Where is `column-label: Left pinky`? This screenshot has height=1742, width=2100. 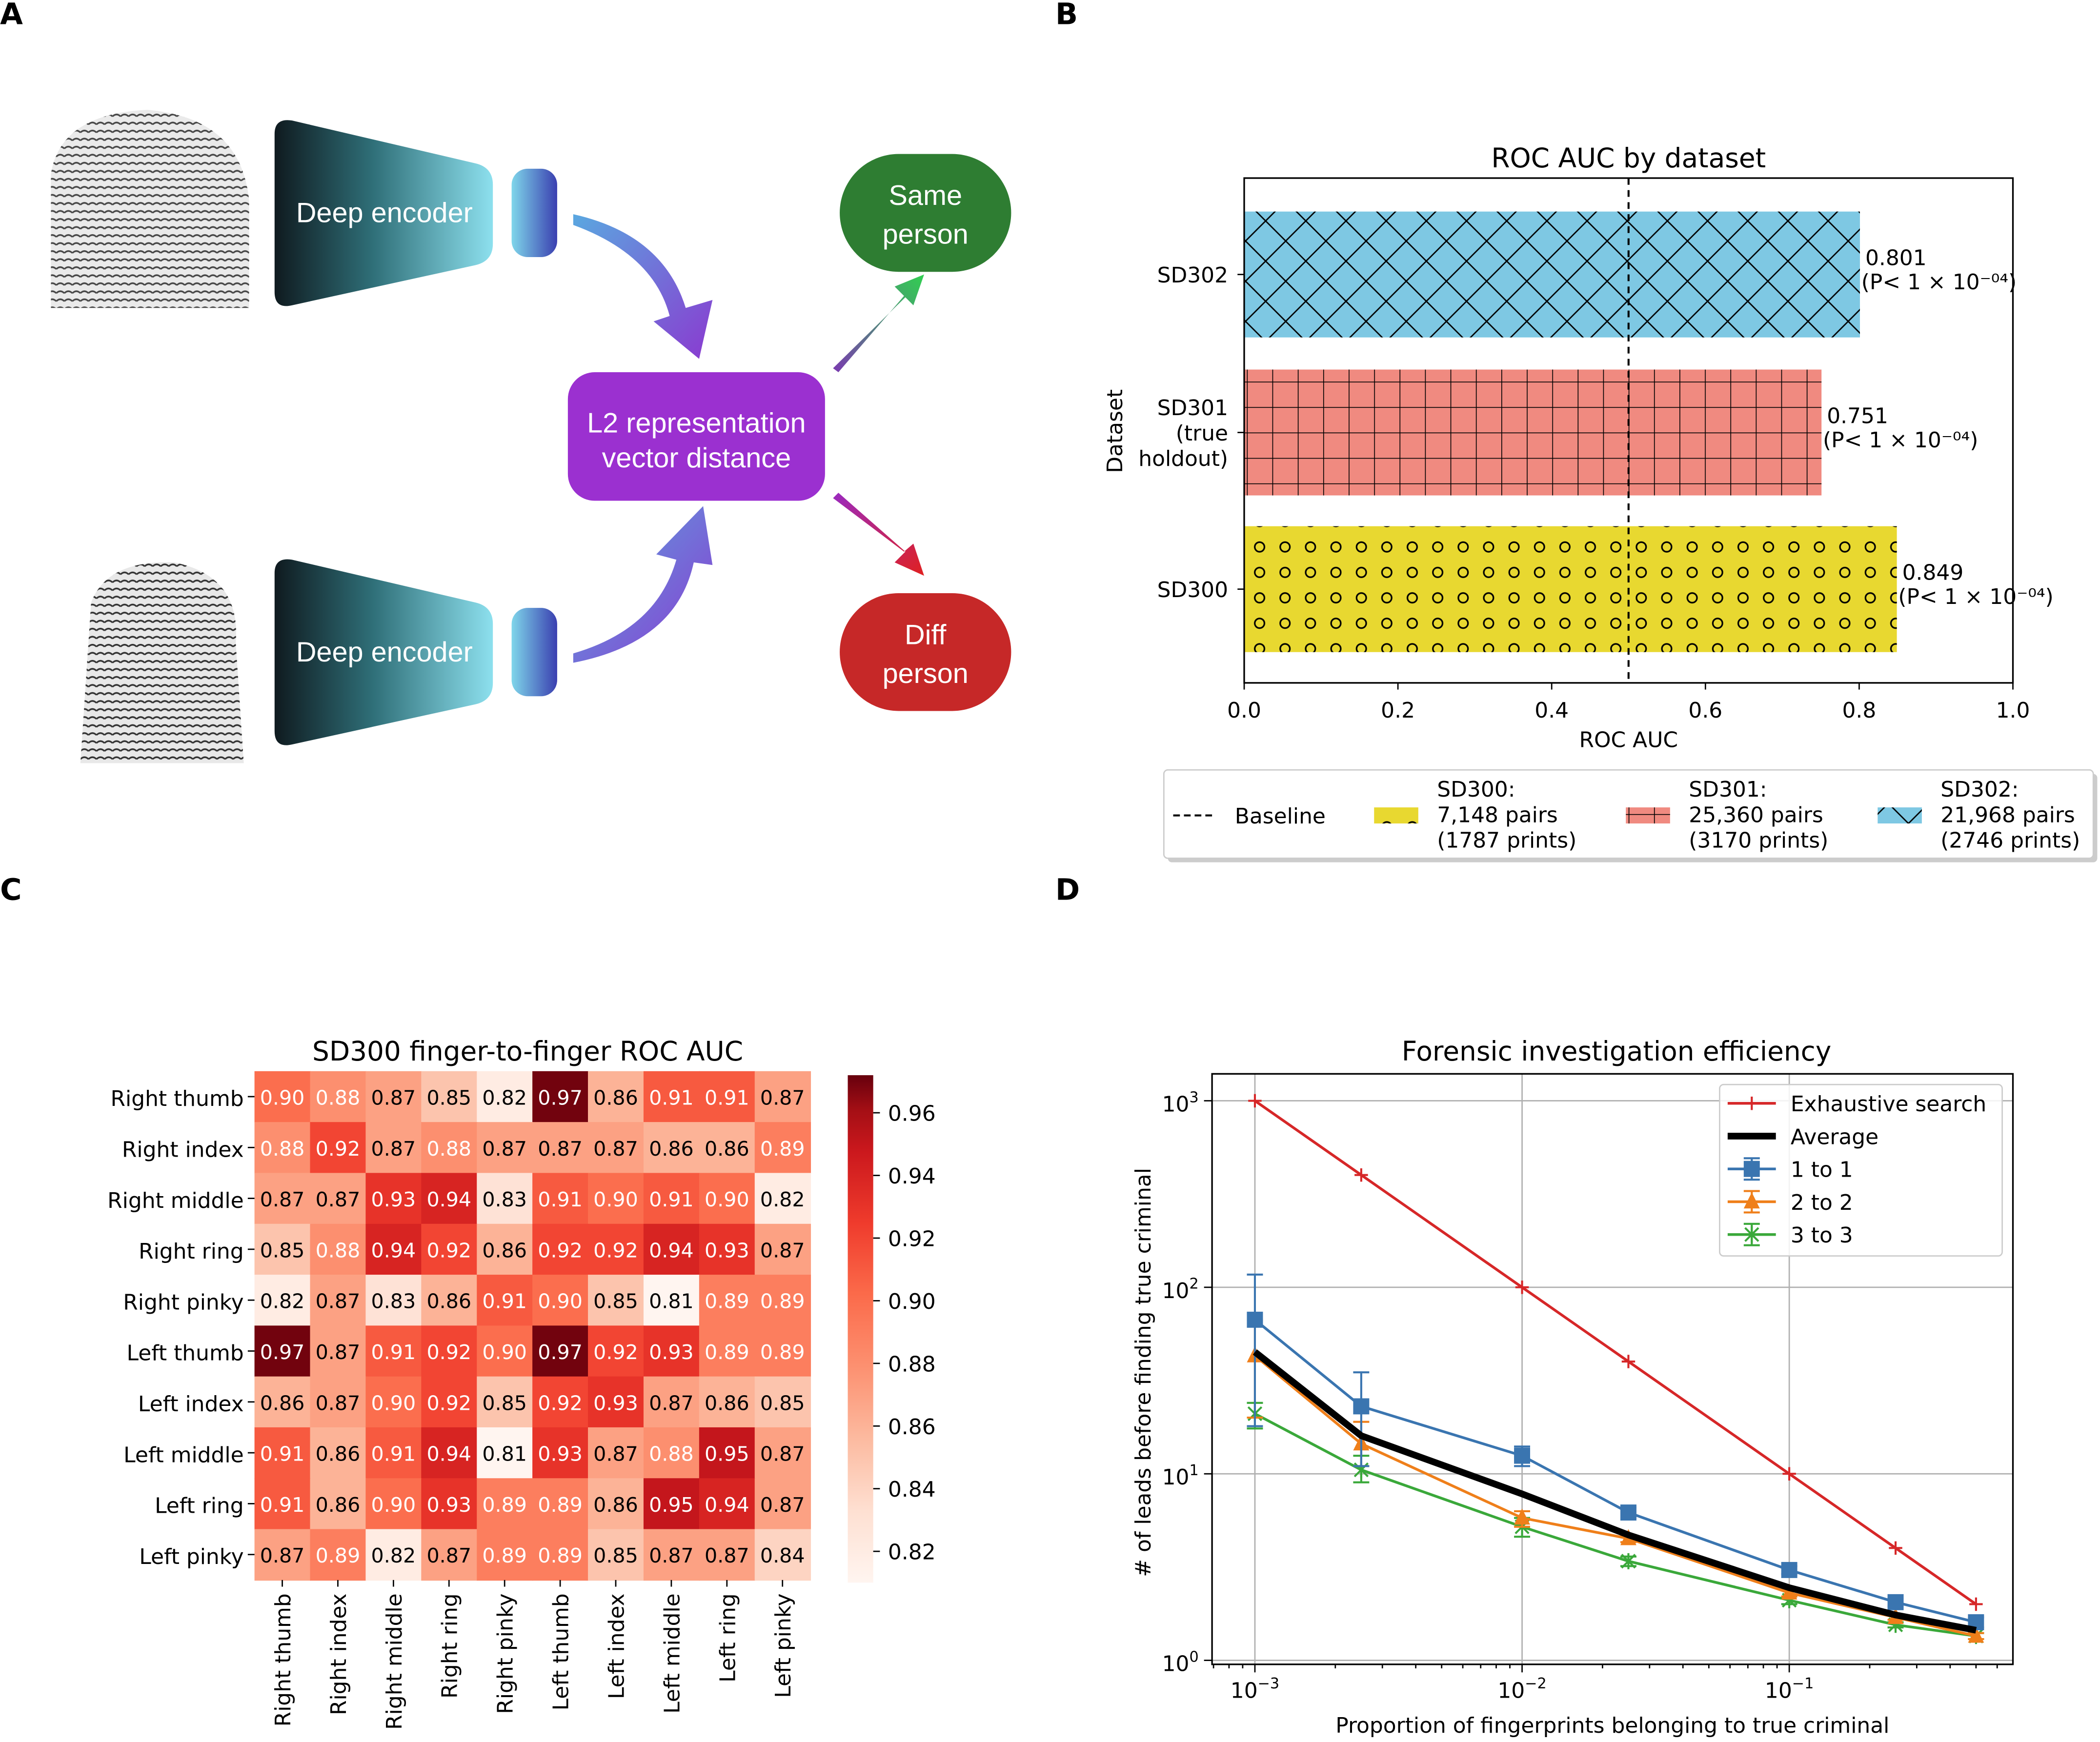 column-label: Left pinky is located at coordinates (783, 1645).